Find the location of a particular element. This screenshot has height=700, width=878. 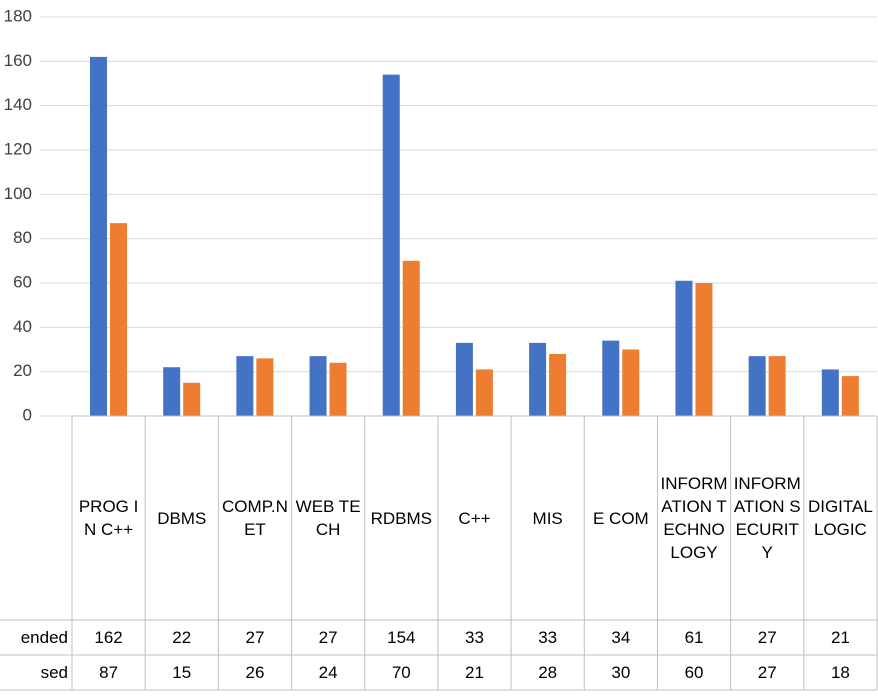

x-tick-label: INFORMATION TECHNOLOGY is located at coordinates (694, 518).